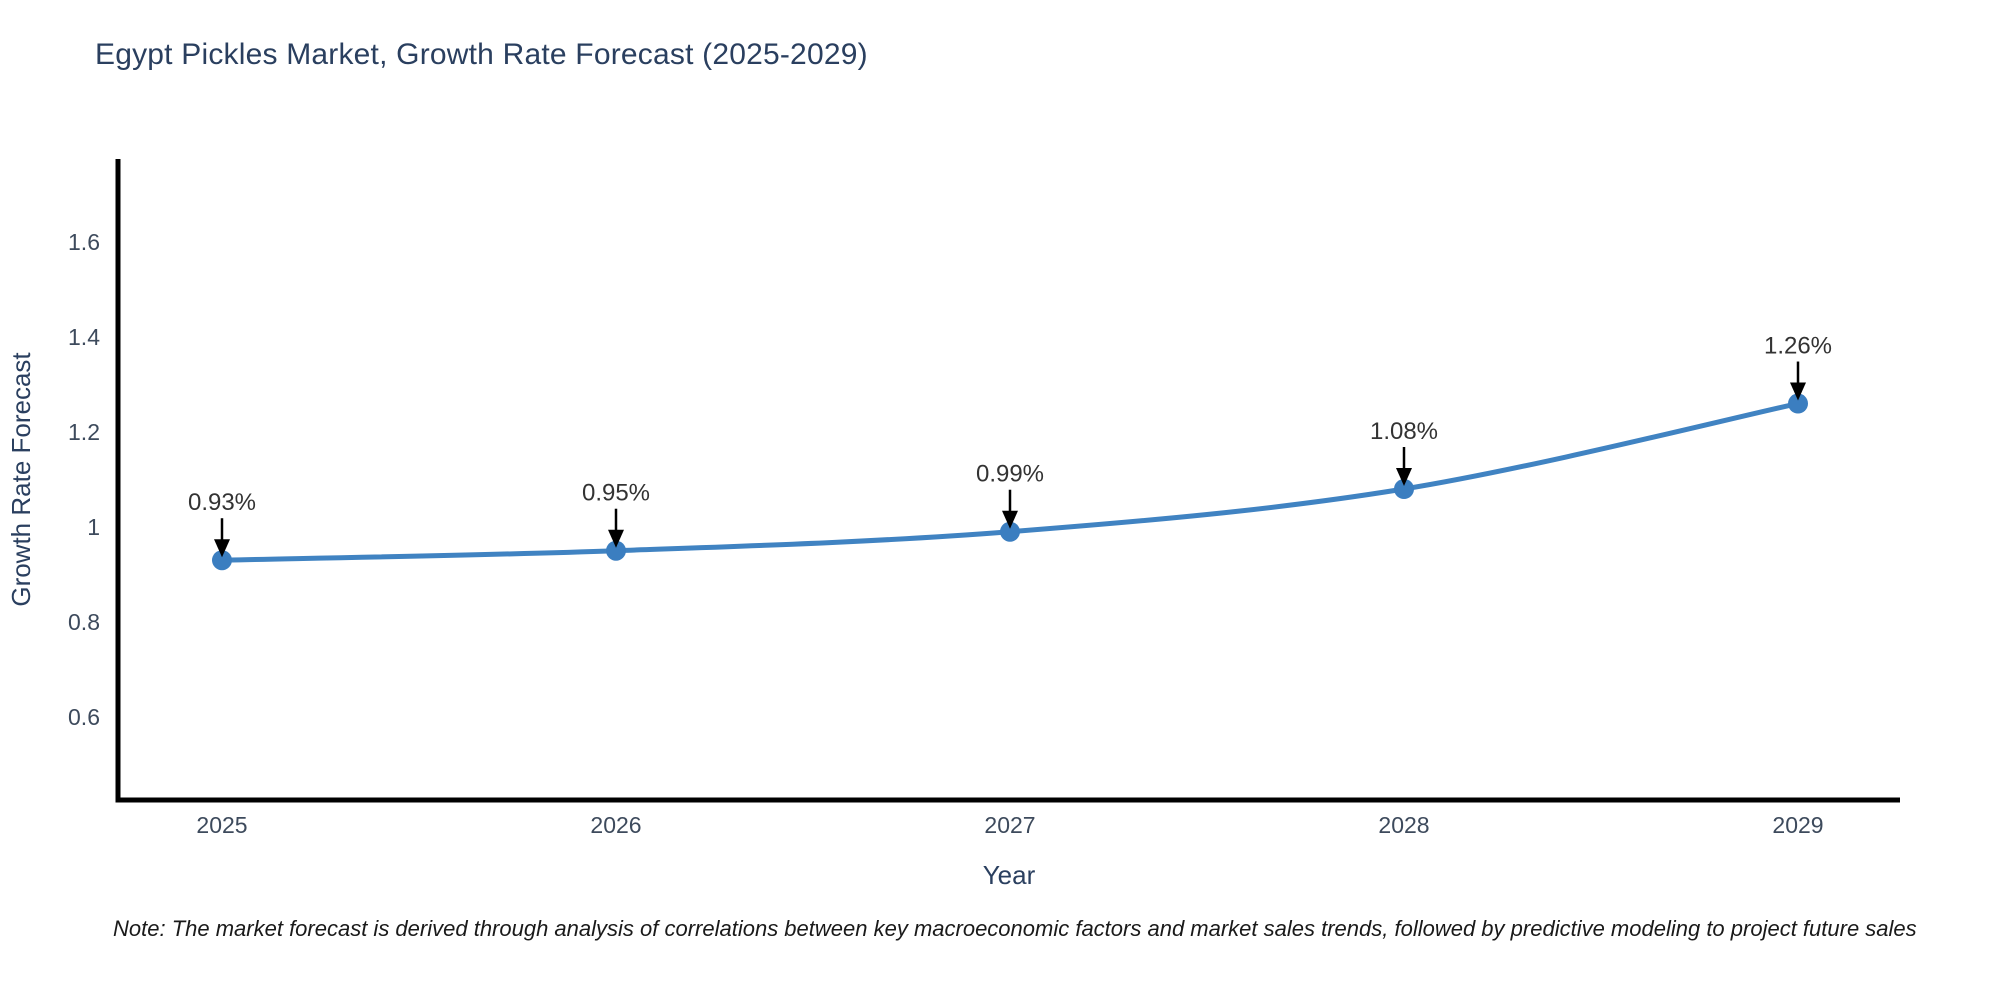 The image size is (2000, 1000). Describe the element at coordinates (84, 337) in the screenshot. I see `y-tick-label: 1.4` at that location.